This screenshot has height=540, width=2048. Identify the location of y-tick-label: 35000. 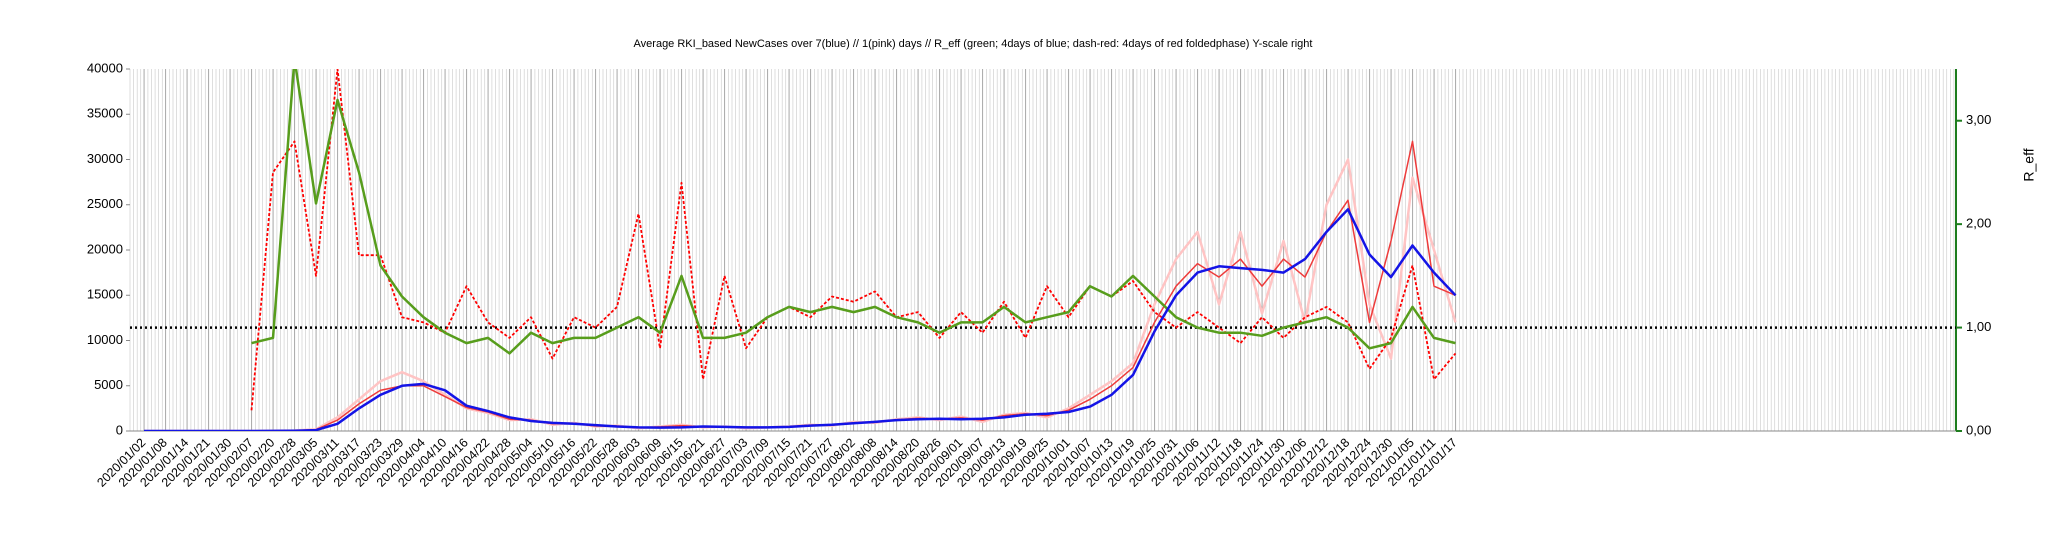
(105, 113).